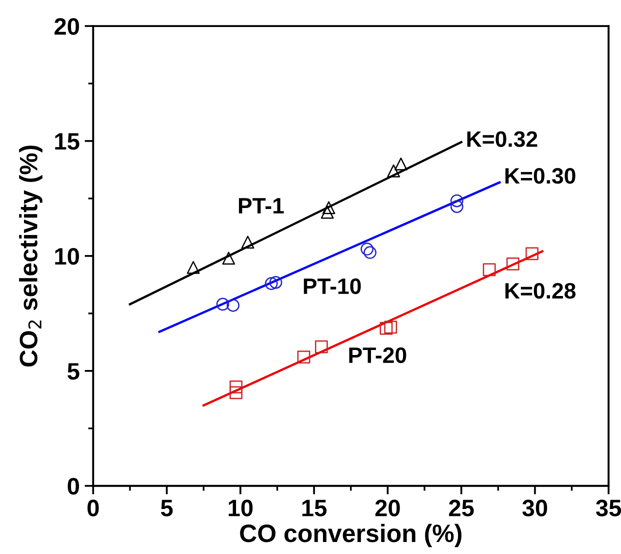 The height and width of the screenshot is (554, 621). Describe the element at coordinates (66, 26) in the screenshot. I see `y-tick-label: 20` at that location.